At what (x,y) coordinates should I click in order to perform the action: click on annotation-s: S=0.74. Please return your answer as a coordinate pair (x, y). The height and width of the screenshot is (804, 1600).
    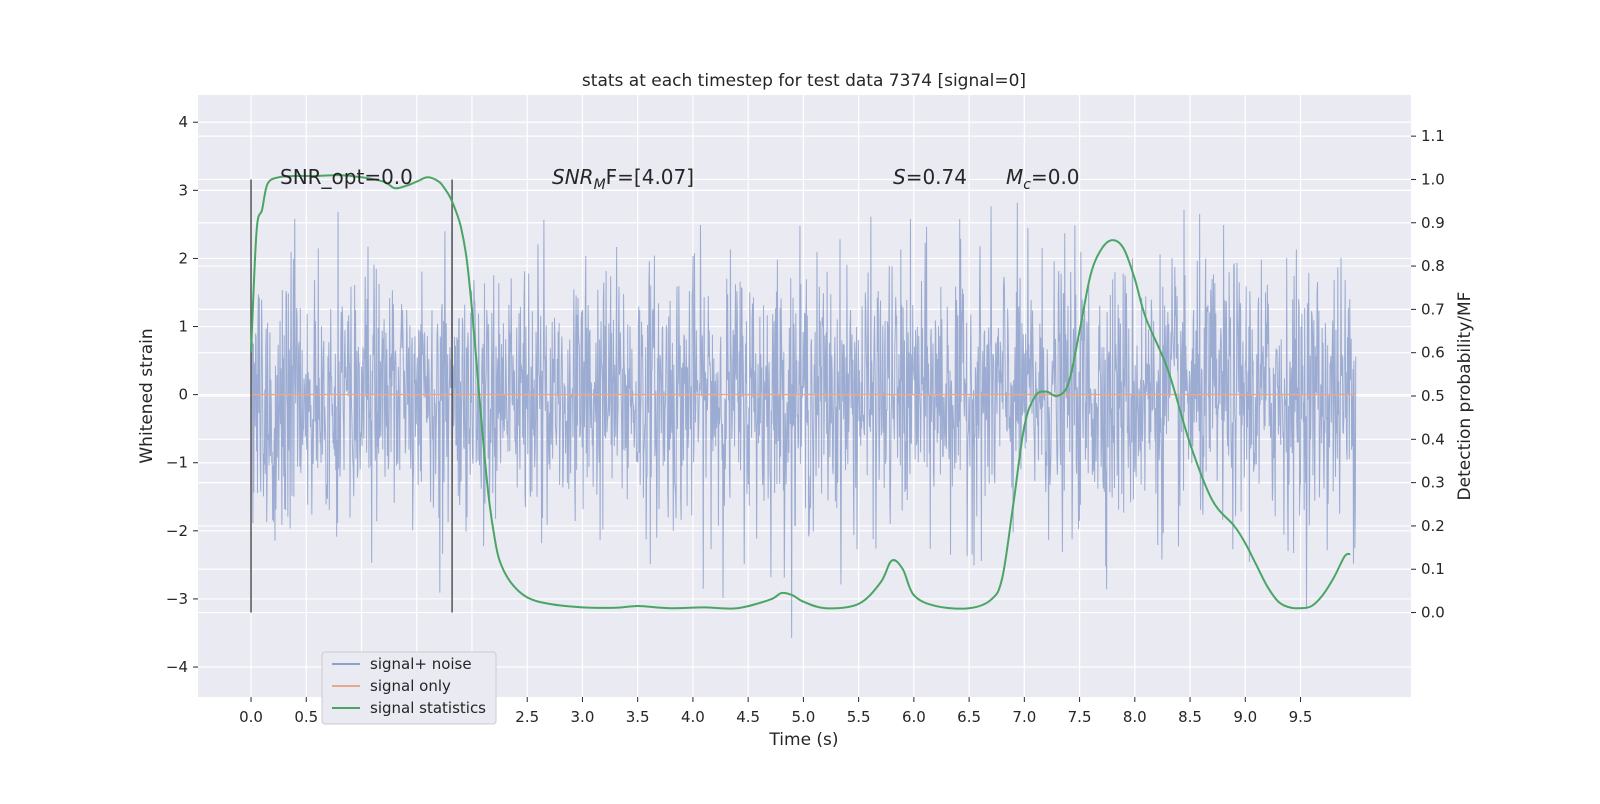
    Looking at the image, I should click on (930, 177).